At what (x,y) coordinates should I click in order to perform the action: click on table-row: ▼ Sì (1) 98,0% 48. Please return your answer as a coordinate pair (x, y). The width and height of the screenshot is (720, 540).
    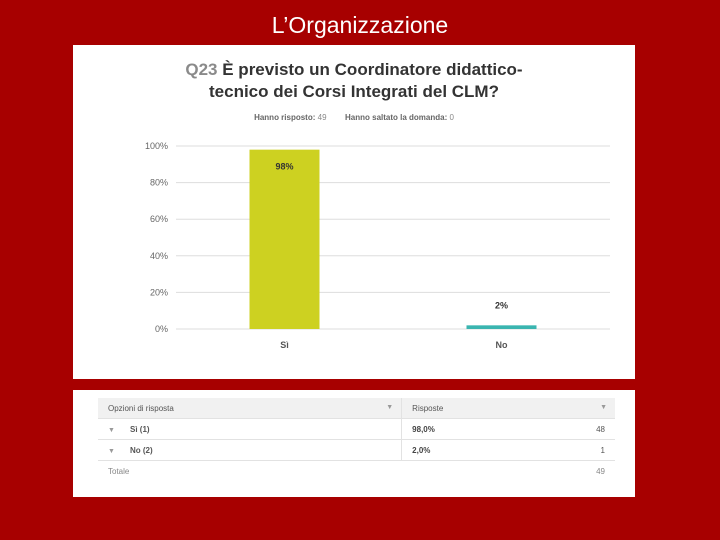
    Looking at the image, I should click on (356, 429).